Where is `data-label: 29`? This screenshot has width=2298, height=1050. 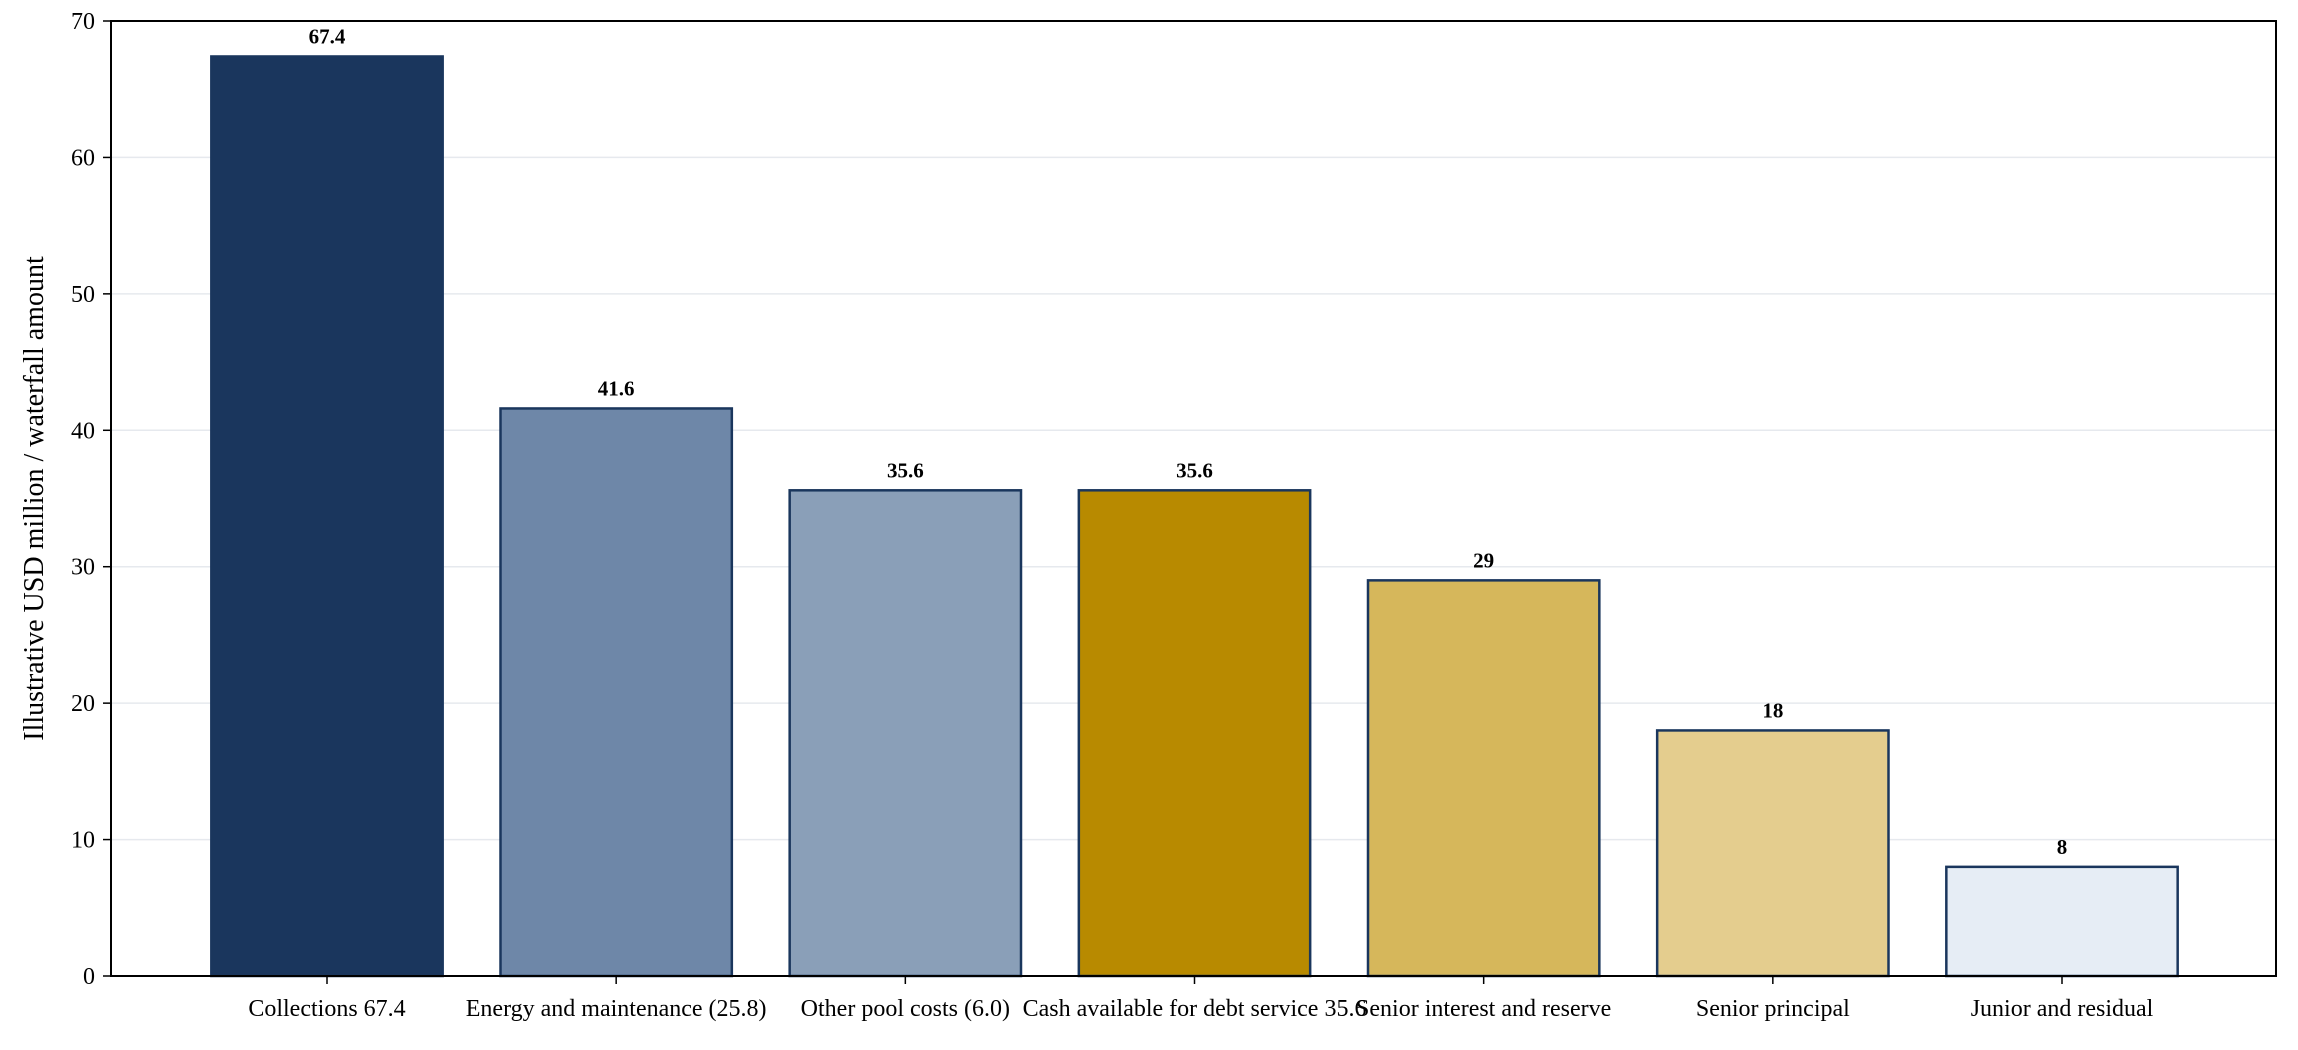
data-label: 29 is located at coordinates (1483, 560).